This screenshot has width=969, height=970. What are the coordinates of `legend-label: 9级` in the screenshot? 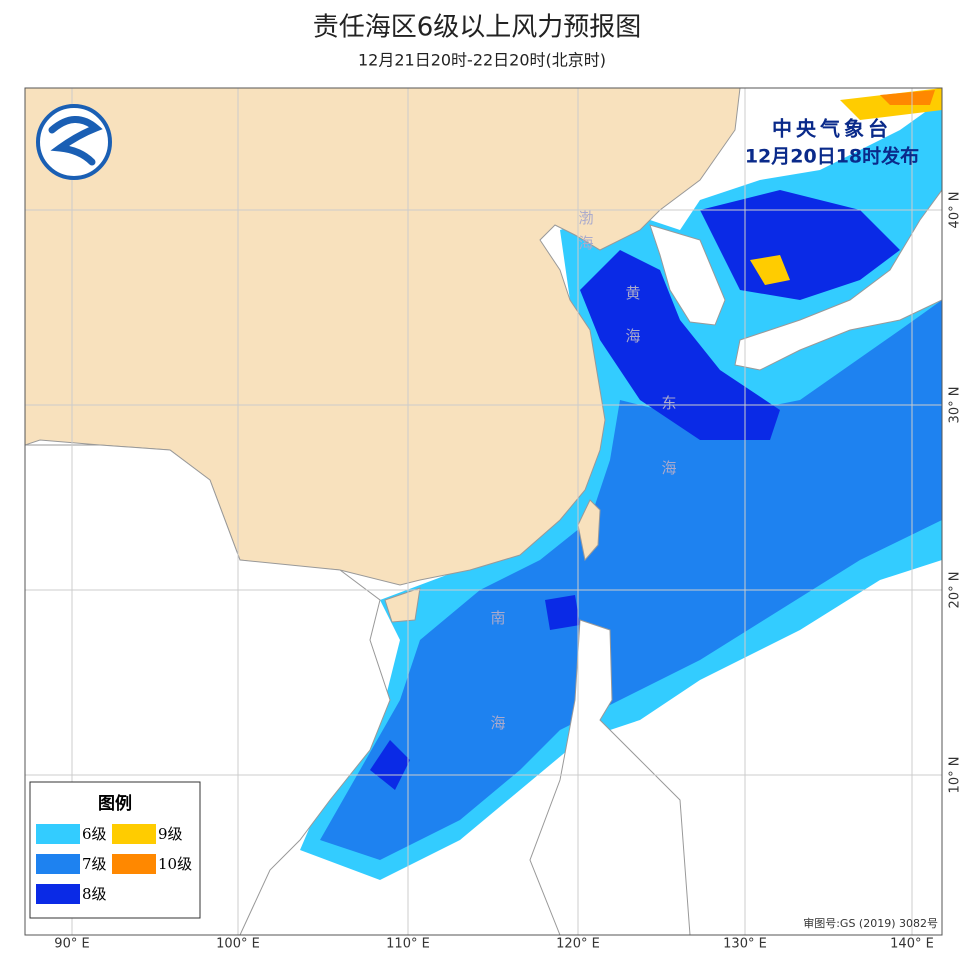 It's located at (170, 834).